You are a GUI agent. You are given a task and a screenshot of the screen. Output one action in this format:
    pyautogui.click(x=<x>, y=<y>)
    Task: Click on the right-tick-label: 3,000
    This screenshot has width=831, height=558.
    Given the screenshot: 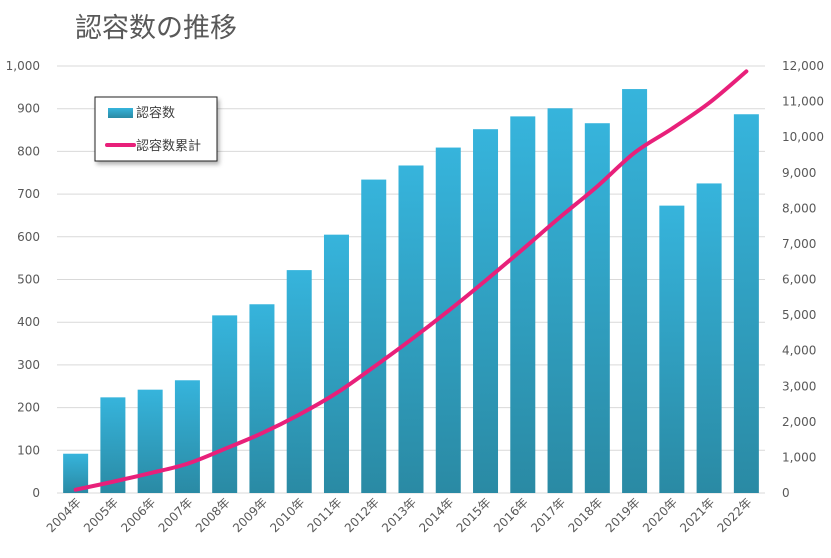 What is the action you would take?
    pyautogui.click(x=799, y=386)
    